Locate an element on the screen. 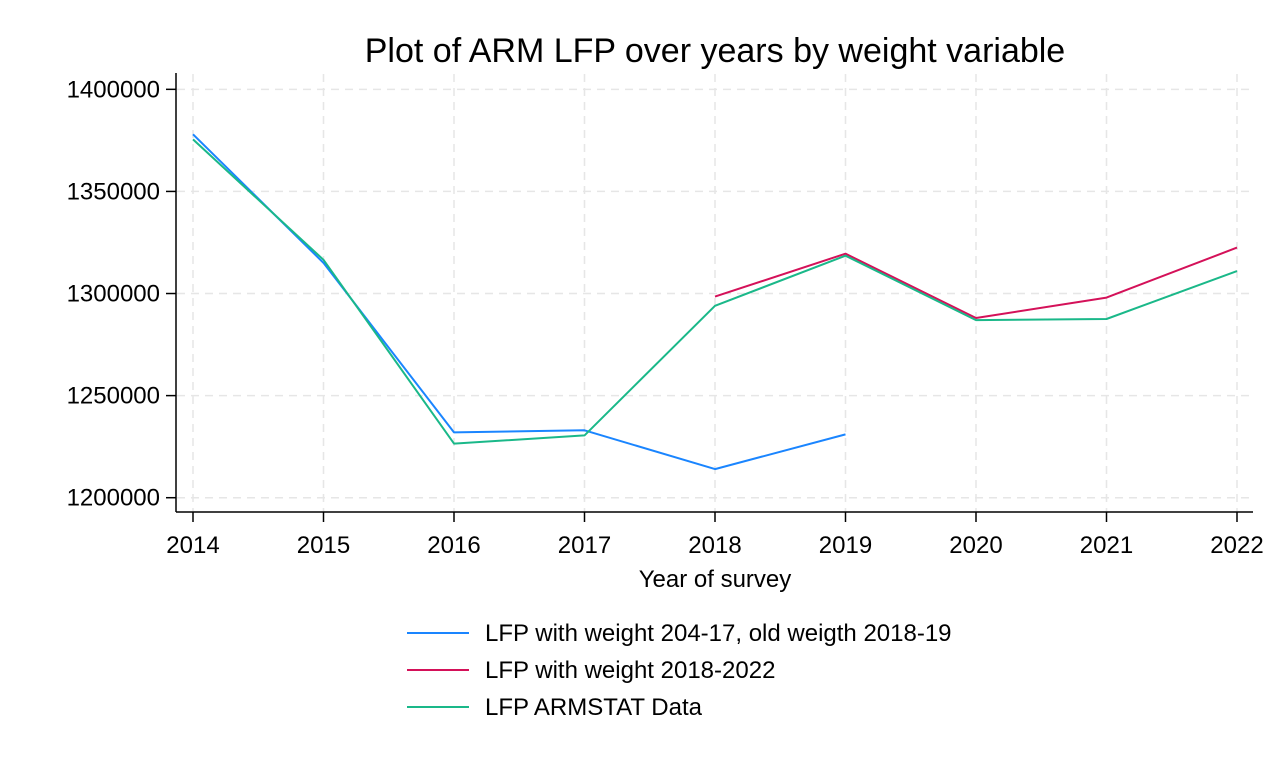 The width and height of the screenshot is (1281, 768). y-ticks: 1400000 1350000 1300000 1250000 1200000 is located at coordinates (121, 294).